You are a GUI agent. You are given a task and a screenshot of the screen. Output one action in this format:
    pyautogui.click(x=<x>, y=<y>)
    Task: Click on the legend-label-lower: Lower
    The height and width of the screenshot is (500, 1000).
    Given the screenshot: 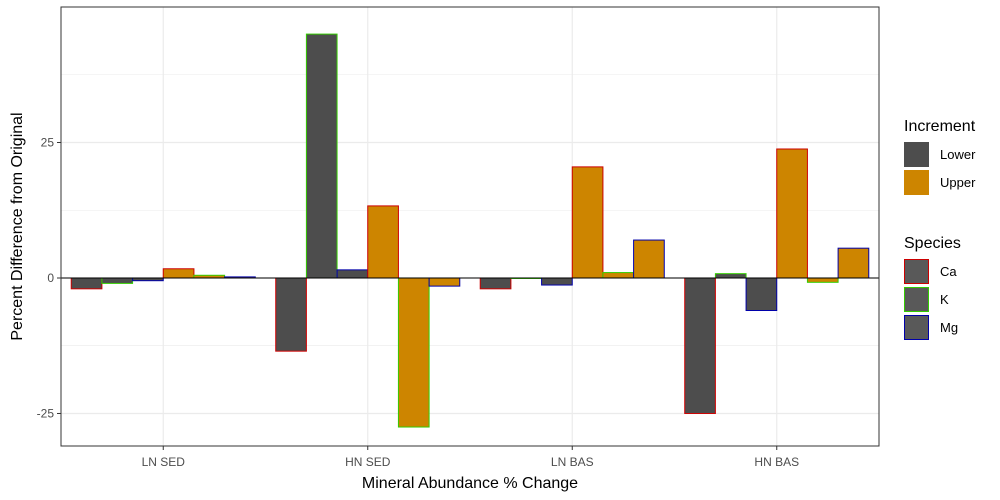 What is the action you would take?
    pyautogui.click(x=958, y=154)
    